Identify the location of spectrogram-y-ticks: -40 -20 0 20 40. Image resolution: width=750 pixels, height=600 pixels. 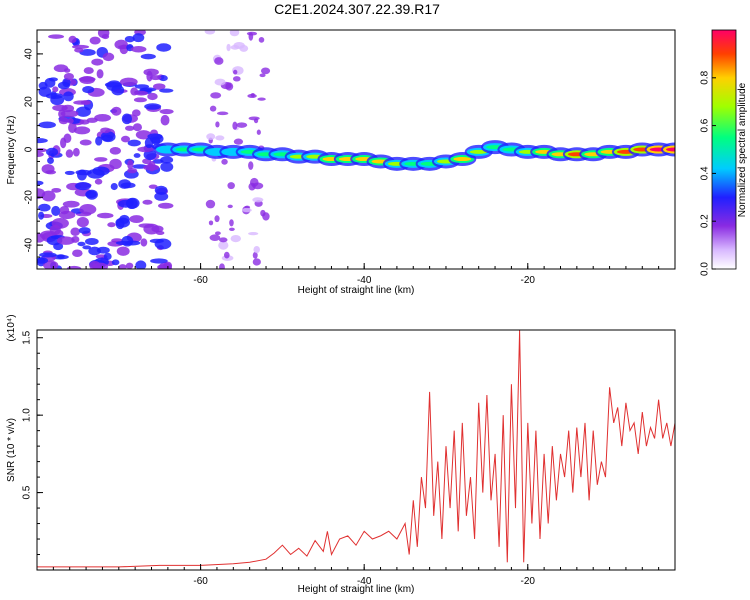
(33, 149).